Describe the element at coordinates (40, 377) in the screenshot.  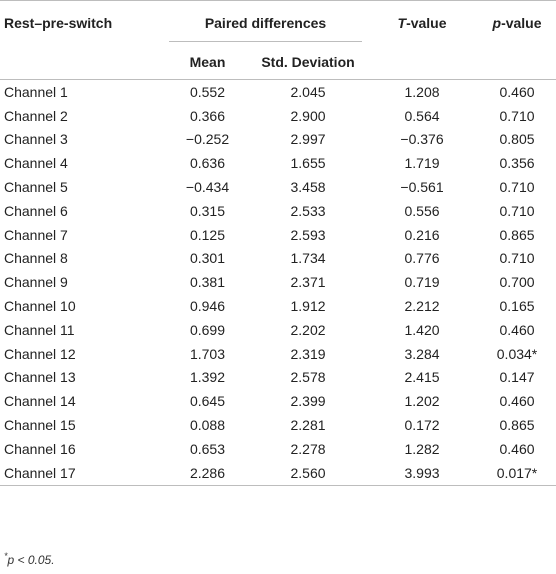
I see `row-channel-label: Channel 13` at that location.